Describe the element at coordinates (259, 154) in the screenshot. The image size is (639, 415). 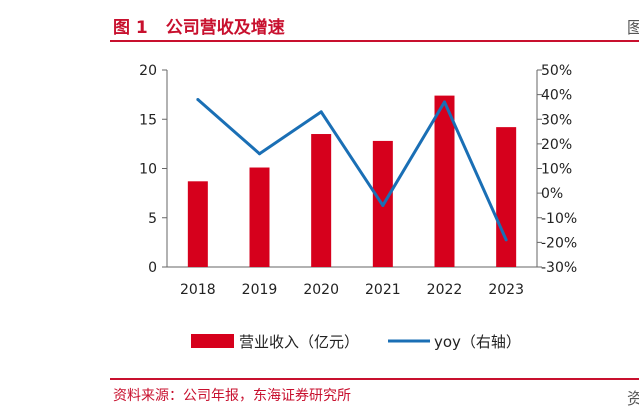
I see `yoy-point-2019` at that location.